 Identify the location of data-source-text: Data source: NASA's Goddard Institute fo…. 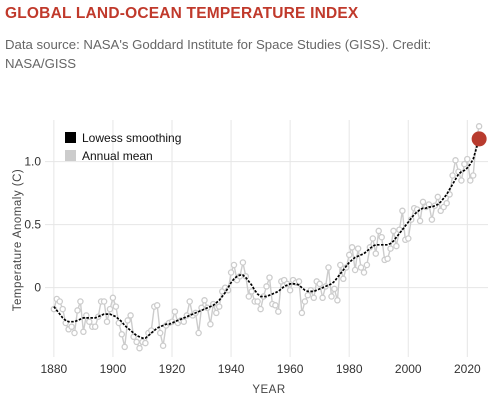
(218, 54).